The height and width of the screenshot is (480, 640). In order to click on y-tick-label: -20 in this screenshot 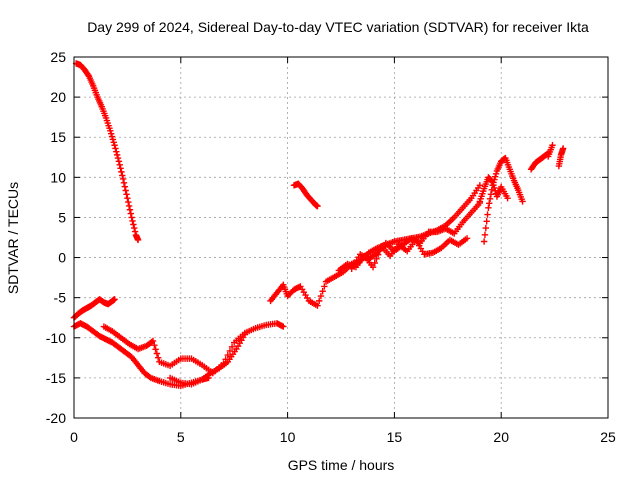, I will do `click(56, 418)`.